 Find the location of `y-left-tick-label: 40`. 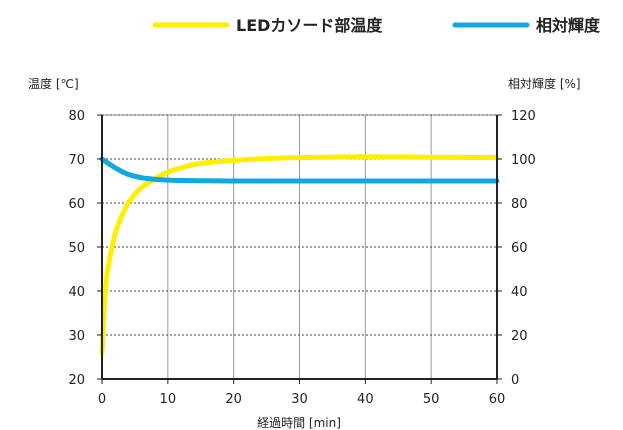

y-left-tick-label: 40 is located at coordinates (76, 292).